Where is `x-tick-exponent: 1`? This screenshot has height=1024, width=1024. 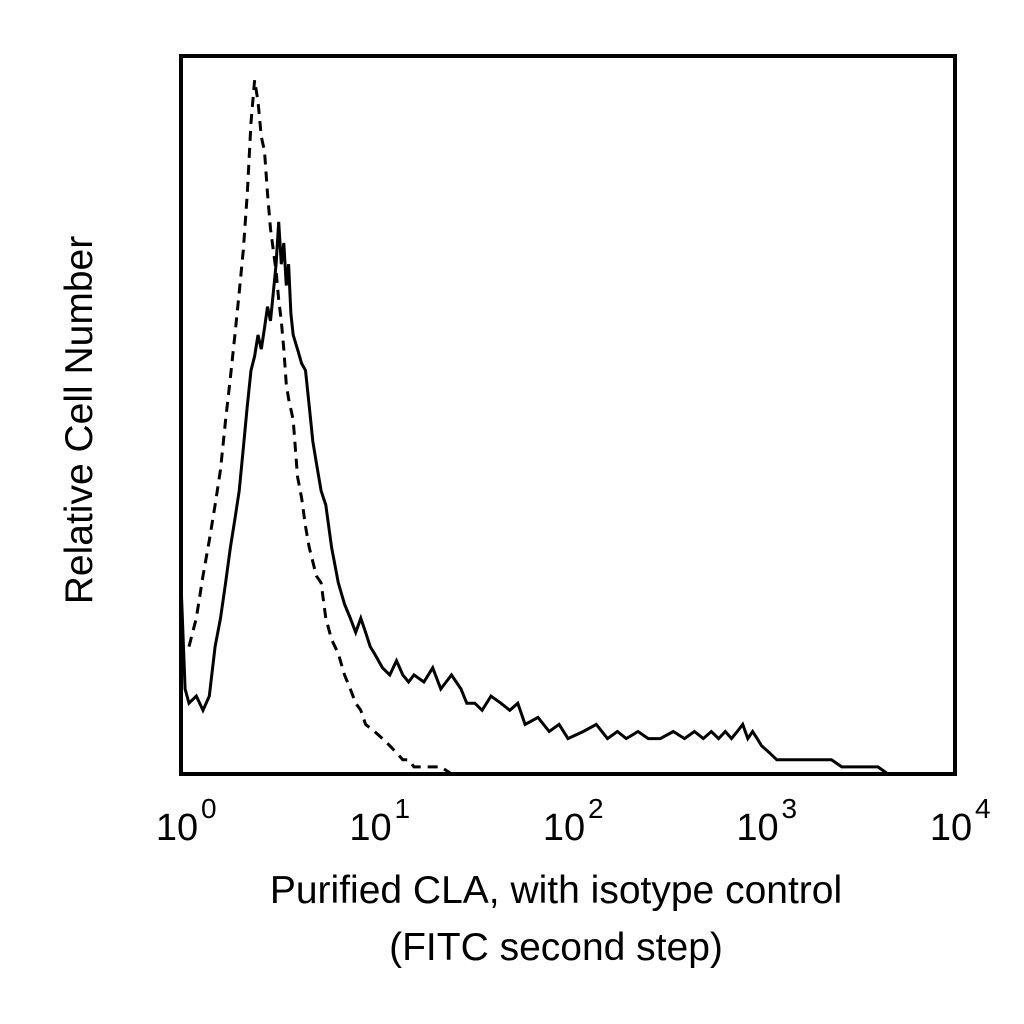
x-tick-exponent: 1 is located at coordinates (403, 808).